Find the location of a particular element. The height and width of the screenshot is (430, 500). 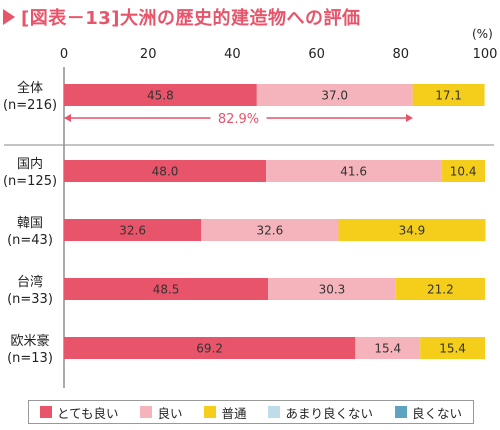

legend-label: あまり良くない is located at coordinates (329, 413).